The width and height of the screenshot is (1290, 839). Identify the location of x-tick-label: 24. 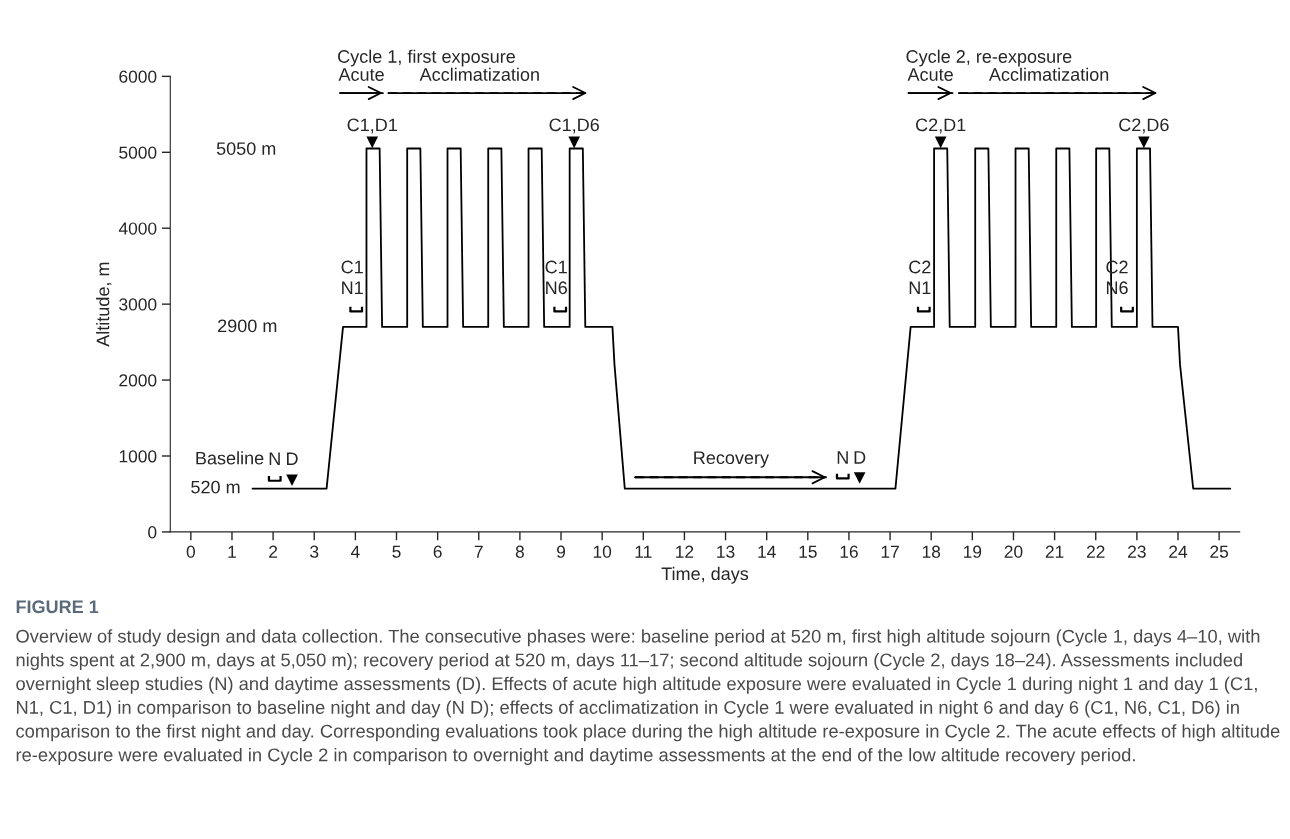
(1178, 551).